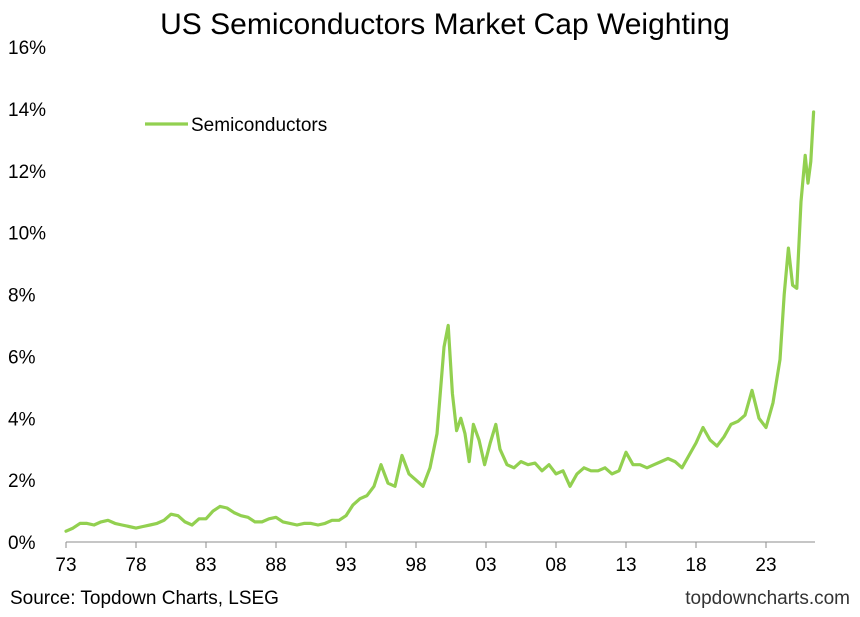 The width and height of the screenshot is (860, 617). I want to click on x-tick-label: 13, so click(625, 565).